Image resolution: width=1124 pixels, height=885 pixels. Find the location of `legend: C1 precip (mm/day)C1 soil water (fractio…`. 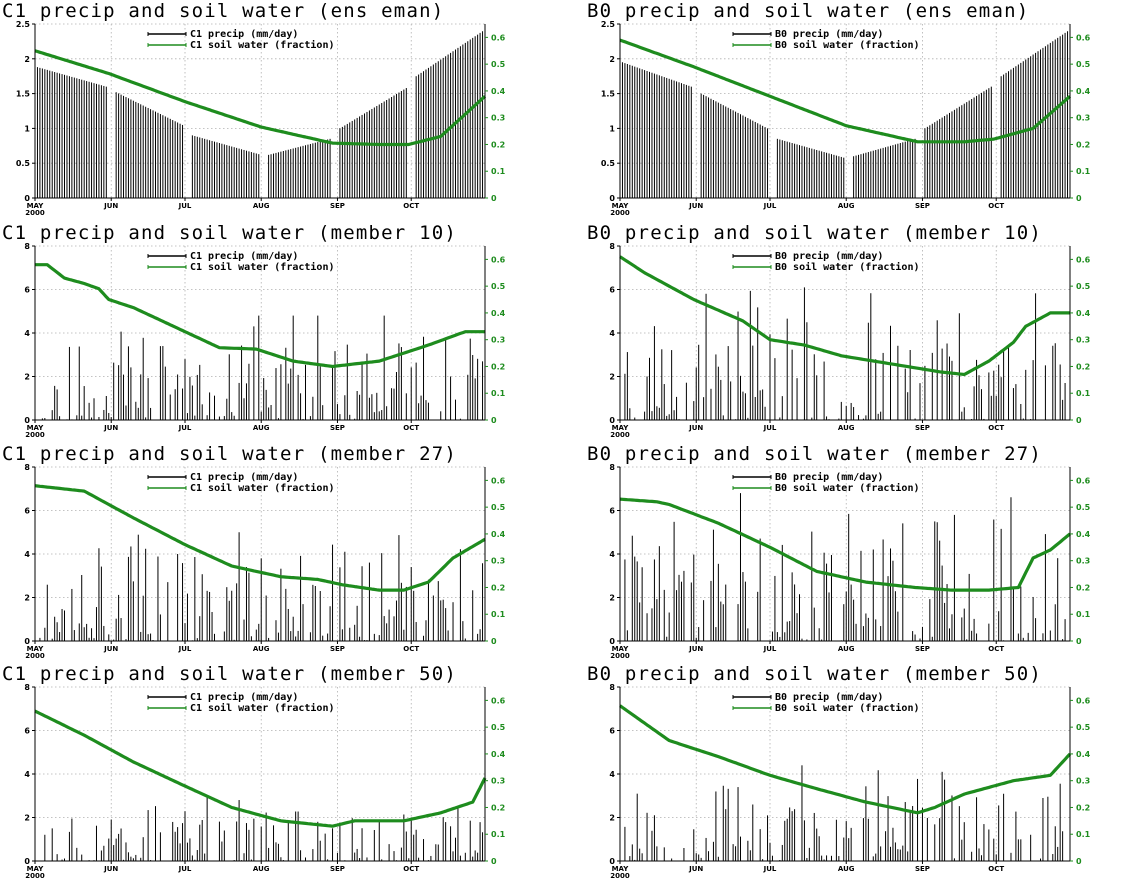

legend: C1 precip (mm/day)C1 soil water (fractio… is located at coordinates (241, 261).